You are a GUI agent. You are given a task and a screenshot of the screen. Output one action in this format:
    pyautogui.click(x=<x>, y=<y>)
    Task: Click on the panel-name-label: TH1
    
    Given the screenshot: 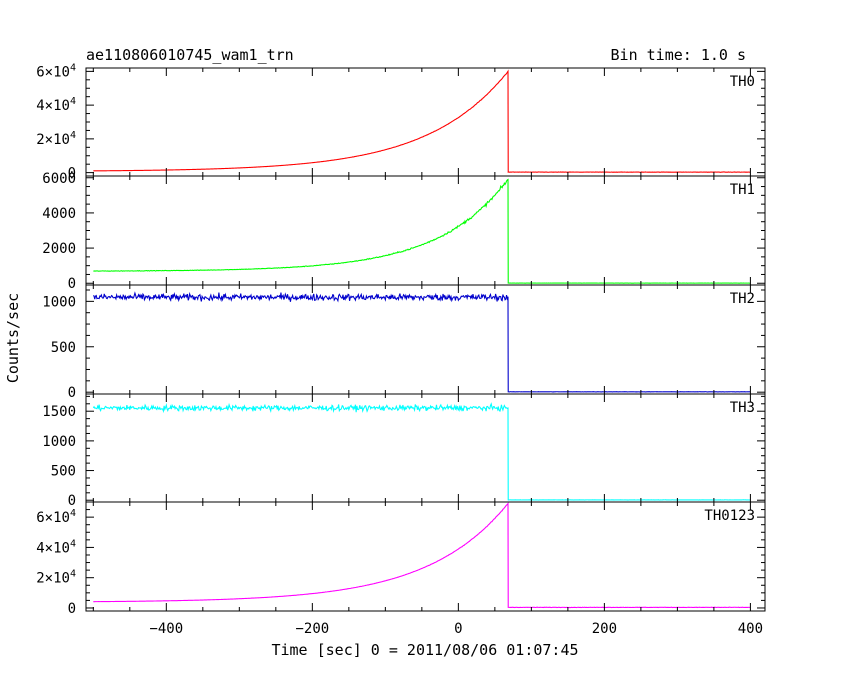 What is the action you would take?
    pyautogui.click(x=742, y=190)
    